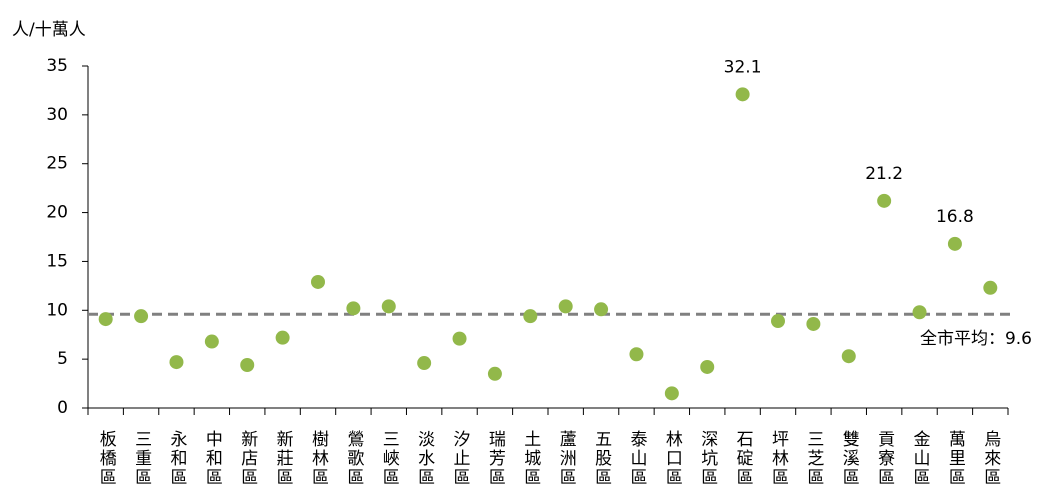 The image size is (1061, 504). I want to click on x-tick-label: 淡水區, so click(424, 458).